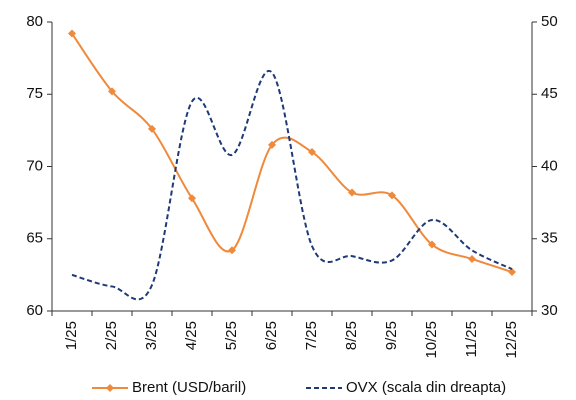 The width and height of the screenshot is (576, 400). What do you see at coordinates (549, 310) in the screenshot?
I see `y2-tick-label: 30` at bounding box center [549, 310].